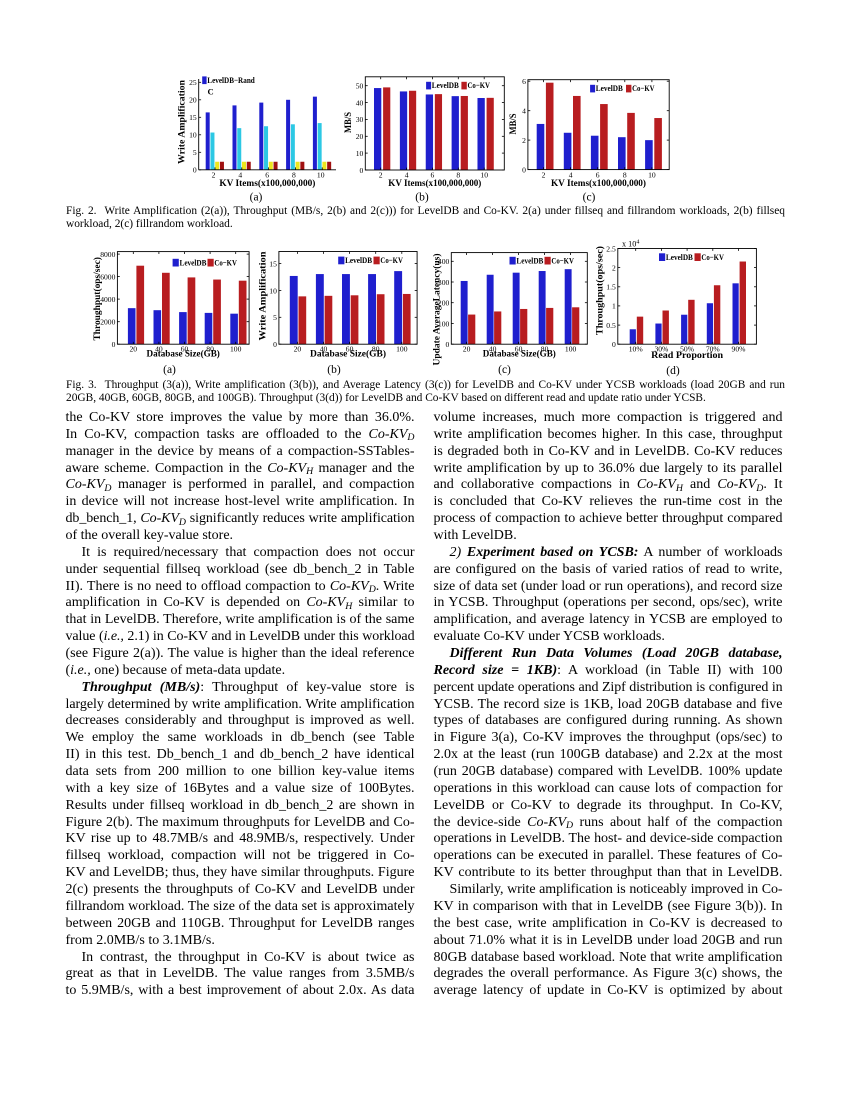 This screenshot has height=1100, width=850. What do you see at coordinates (107, 276) in the screenshot?
I see `svg-text: 6000` at bounding box center [107, 276].